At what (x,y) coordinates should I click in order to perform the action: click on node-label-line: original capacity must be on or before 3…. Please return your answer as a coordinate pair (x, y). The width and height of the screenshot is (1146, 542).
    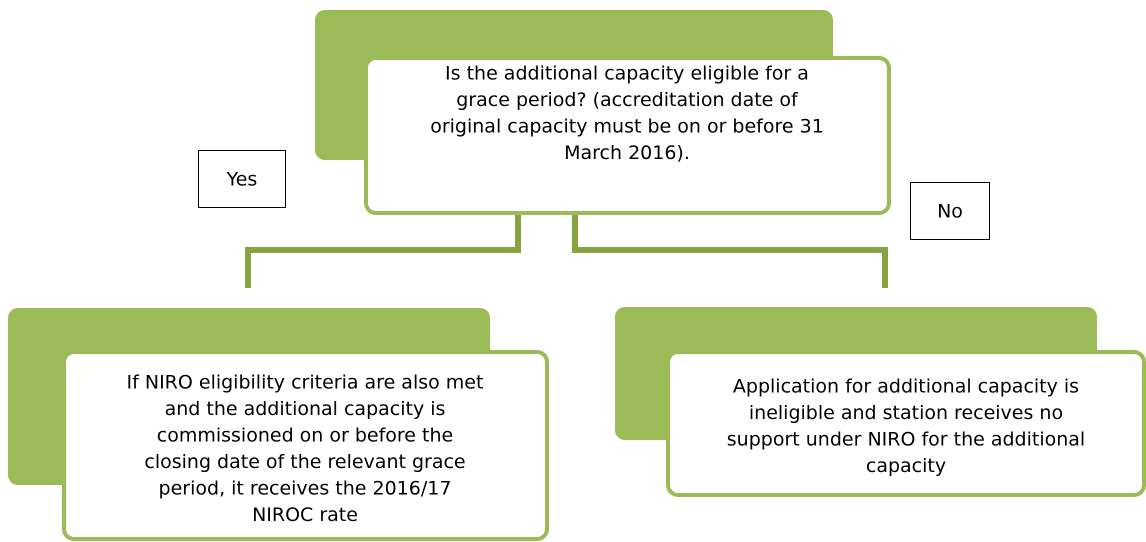
    Looking at the image, I should click on (627, 127).